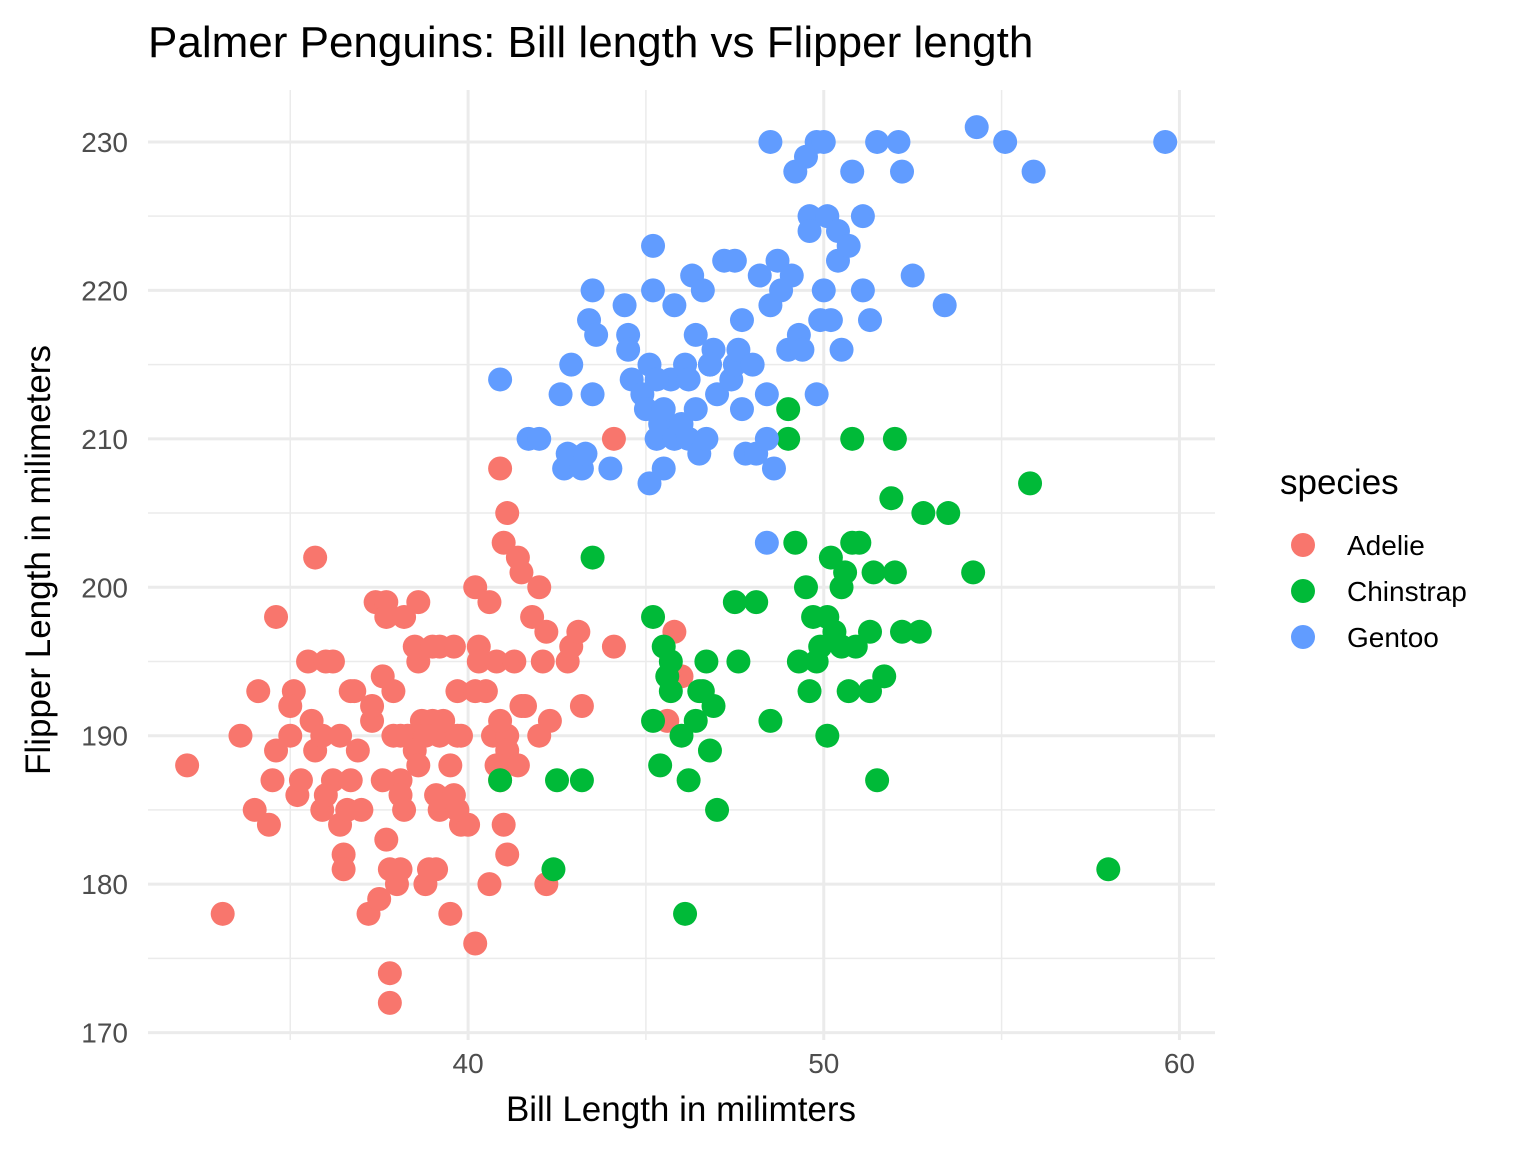 The height and width of the screenshot is (1152, 1536). Describe the element at coordinates (1303, 545) in the screenshot. I see `legend-key-adelie` at that location.